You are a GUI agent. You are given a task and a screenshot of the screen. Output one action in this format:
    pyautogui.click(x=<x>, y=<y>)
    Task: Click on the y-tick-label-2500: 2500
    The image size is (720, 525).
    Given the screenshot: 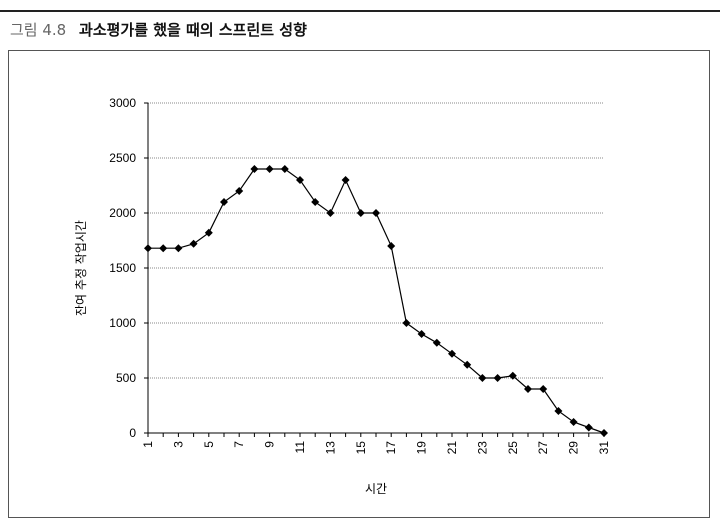 What is the action you would take?
    pyautogui.click(x=122, y=158)
    